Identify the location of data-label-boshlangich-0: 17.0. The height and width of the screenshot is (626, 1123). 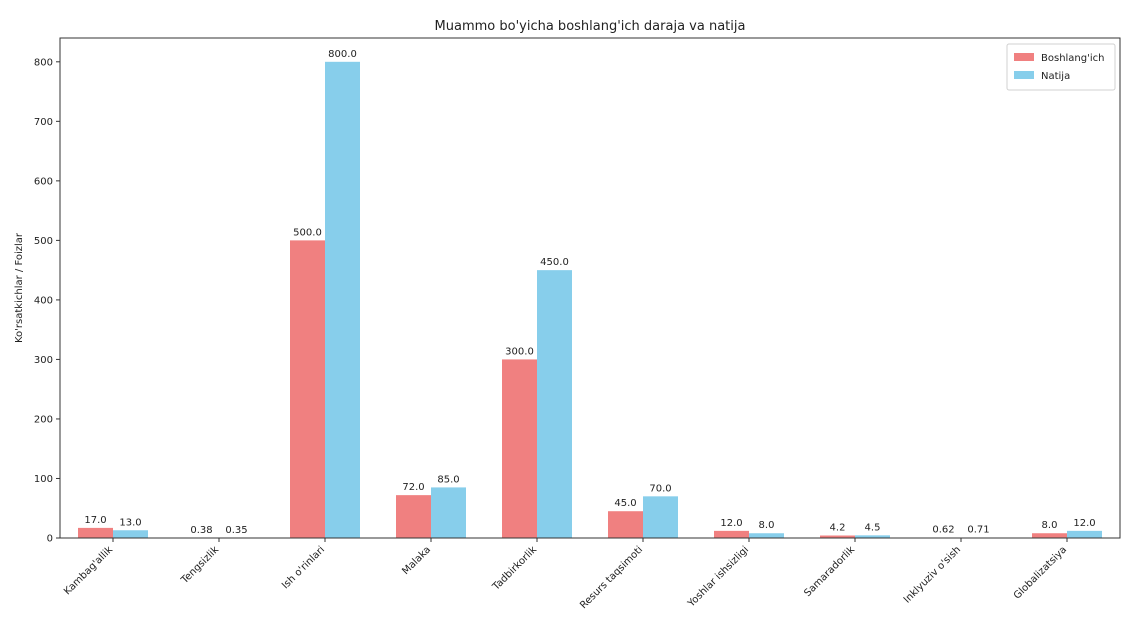
(95, 520).